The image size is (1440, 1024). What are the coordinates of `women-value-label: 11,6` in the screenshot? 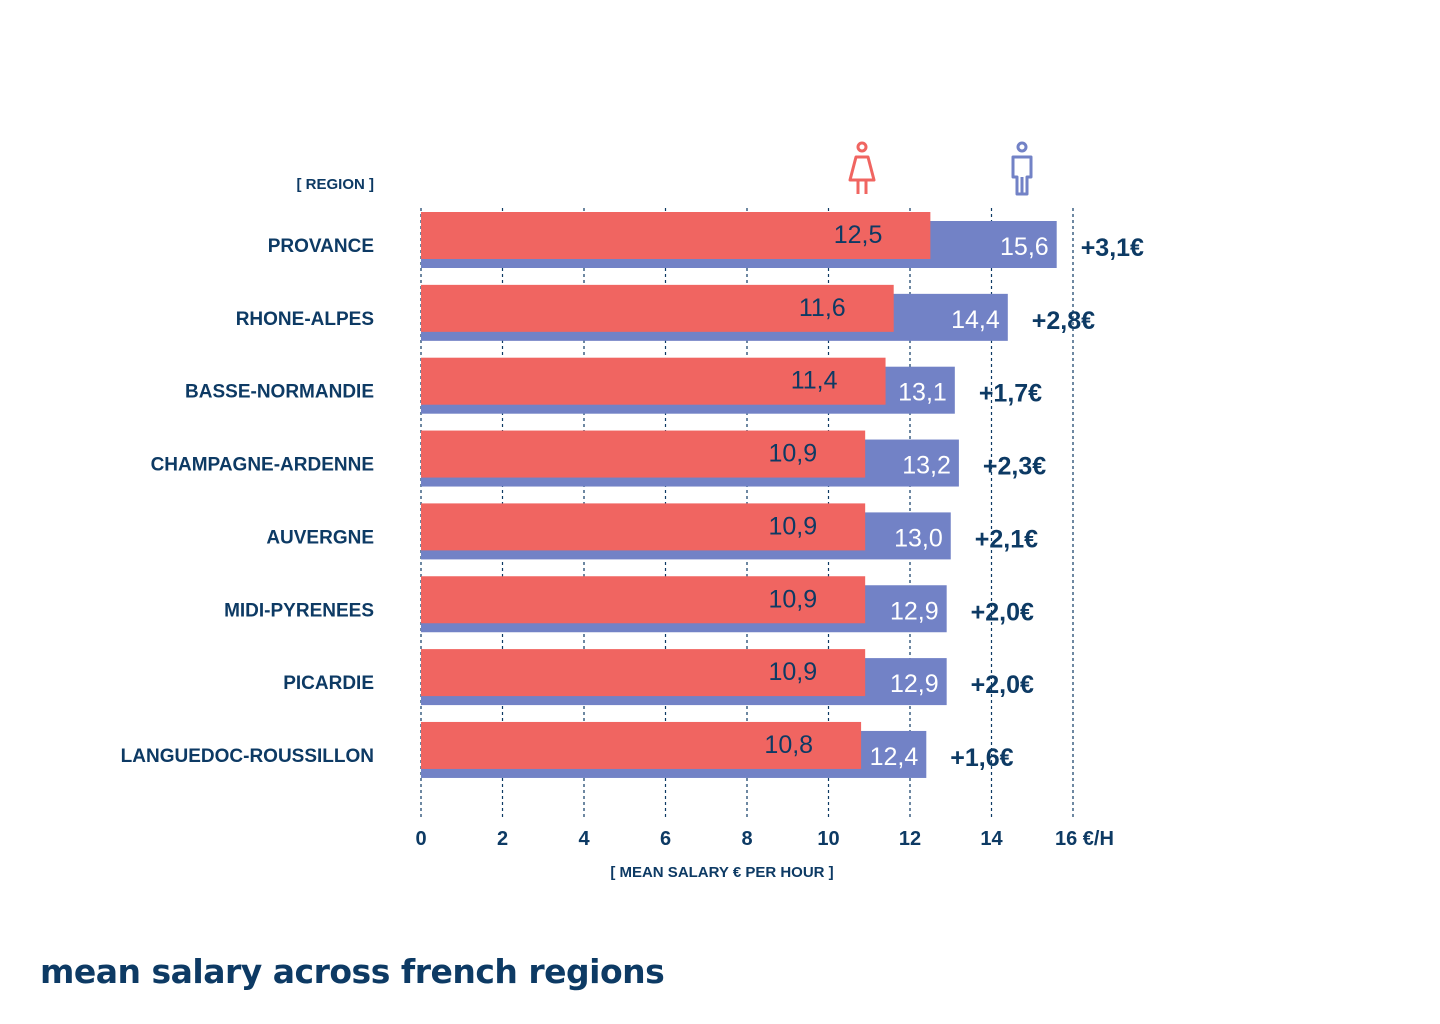 It's located at (822, 308).